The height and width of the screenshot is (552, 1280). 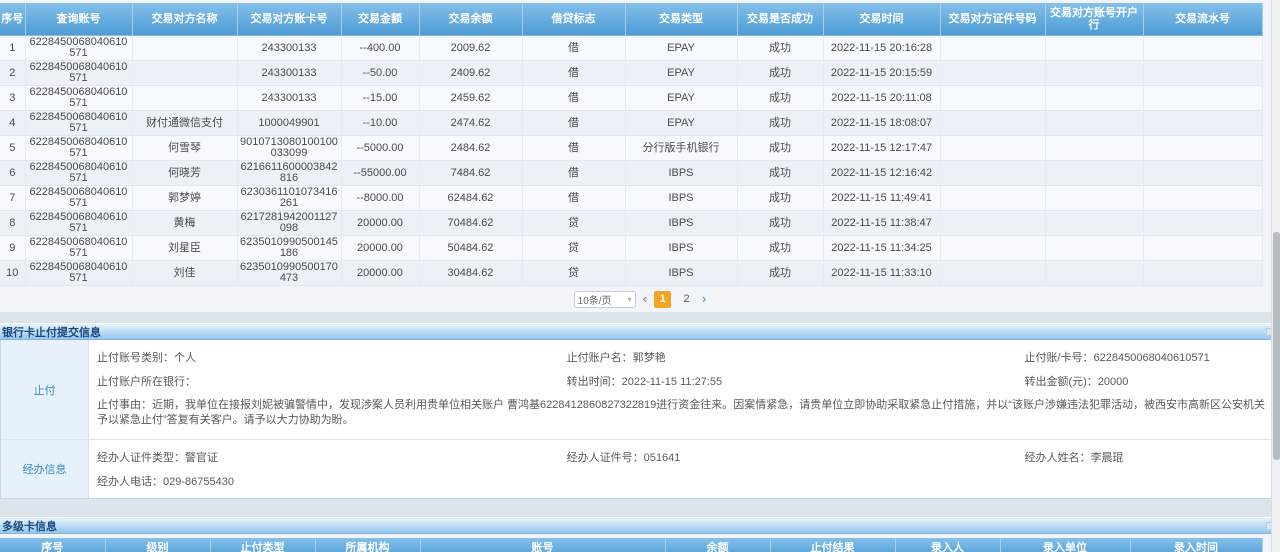 I want to click on column-header: 止付类型, so click(x=263, y=545).